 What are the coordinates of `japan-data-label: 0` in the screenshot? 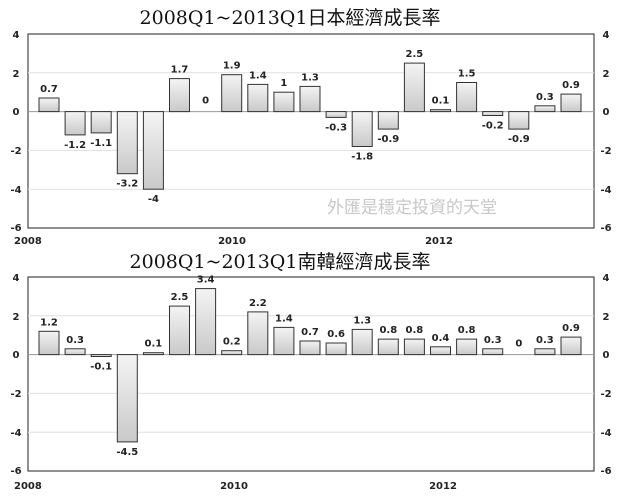 It's located at (205, 101).